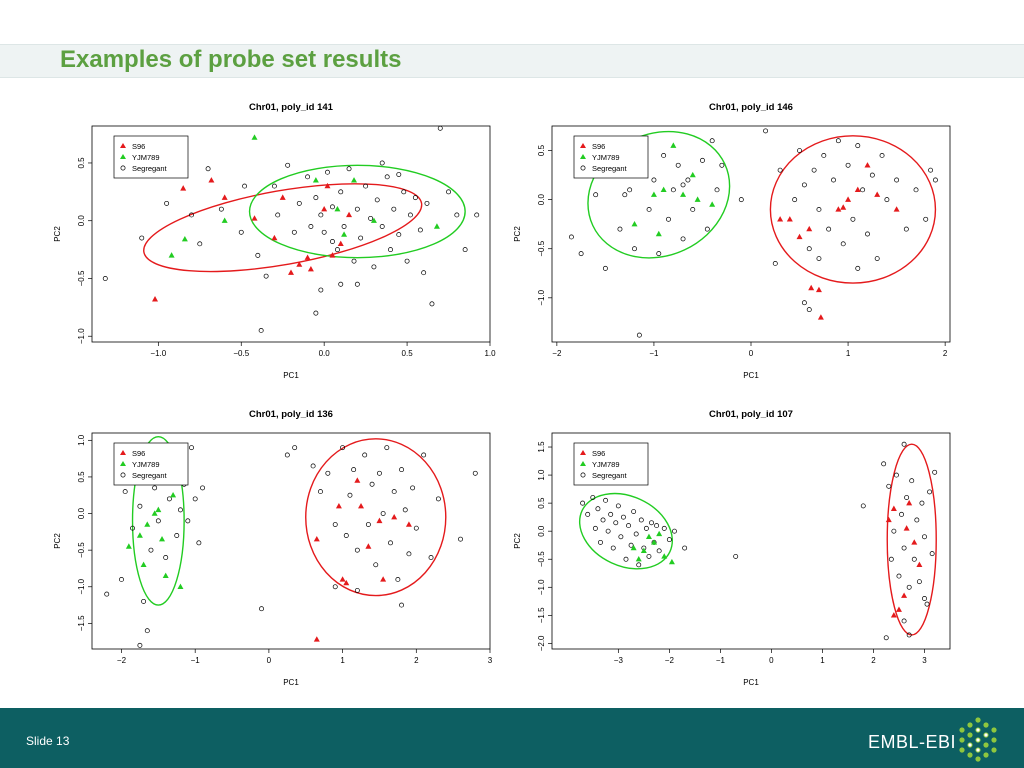 The height and width of the screenshot is (768, 1024). I want to click on x-tick-label: −2, so click(557, 353).